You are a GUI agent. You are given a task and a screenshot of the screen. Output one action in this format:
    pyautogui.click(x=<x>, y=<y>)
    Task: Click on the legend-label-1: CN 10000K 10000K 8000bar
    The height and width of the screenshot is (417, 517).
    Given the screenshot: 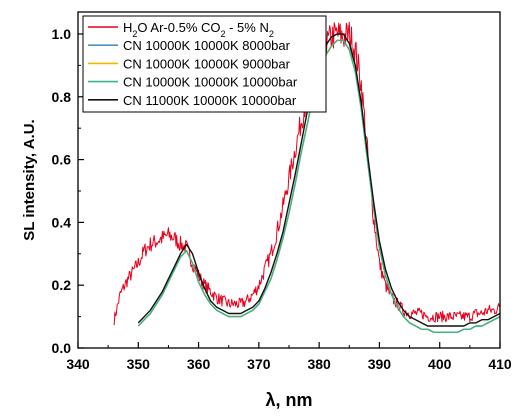 What is the action you would take?
    pyautogui.click(x=207, y=45)
    